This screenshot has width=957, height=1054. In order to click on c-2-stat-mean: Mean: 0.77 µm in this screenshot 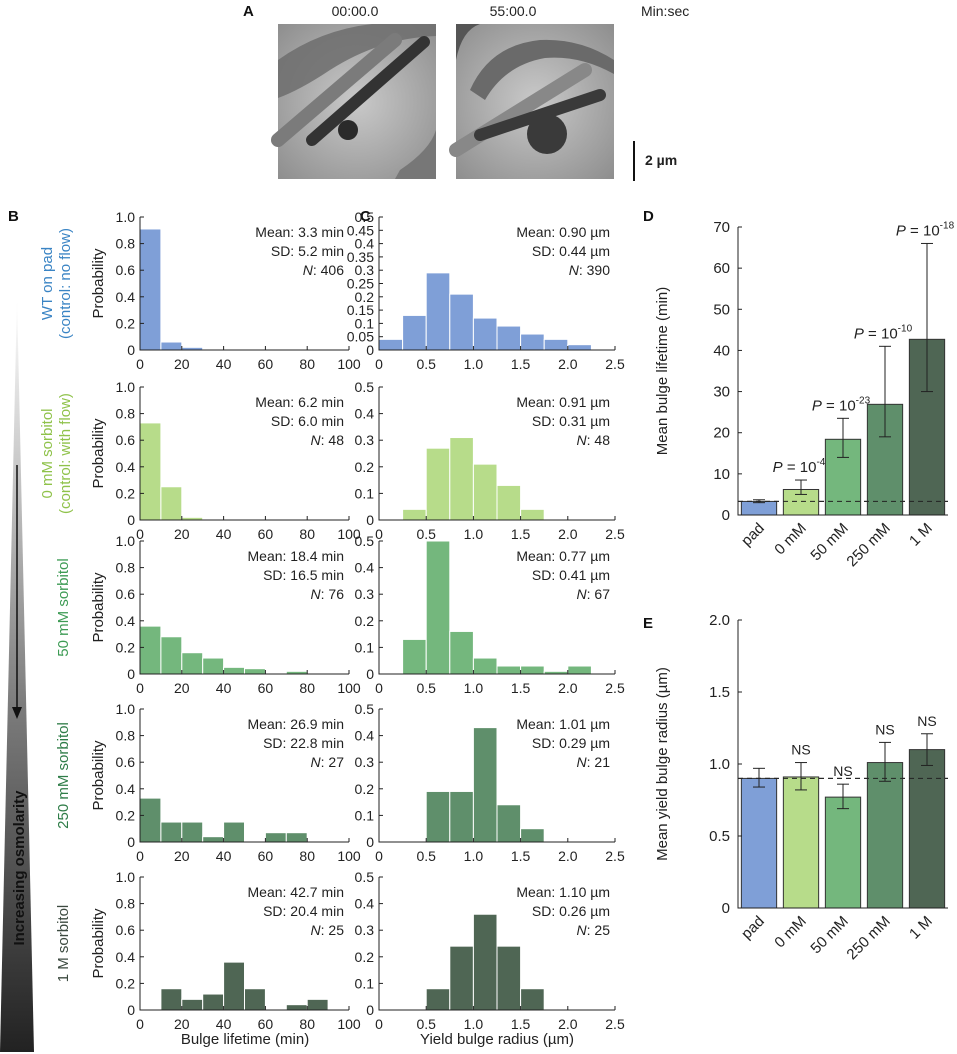, I will do `click(563, 556)`.